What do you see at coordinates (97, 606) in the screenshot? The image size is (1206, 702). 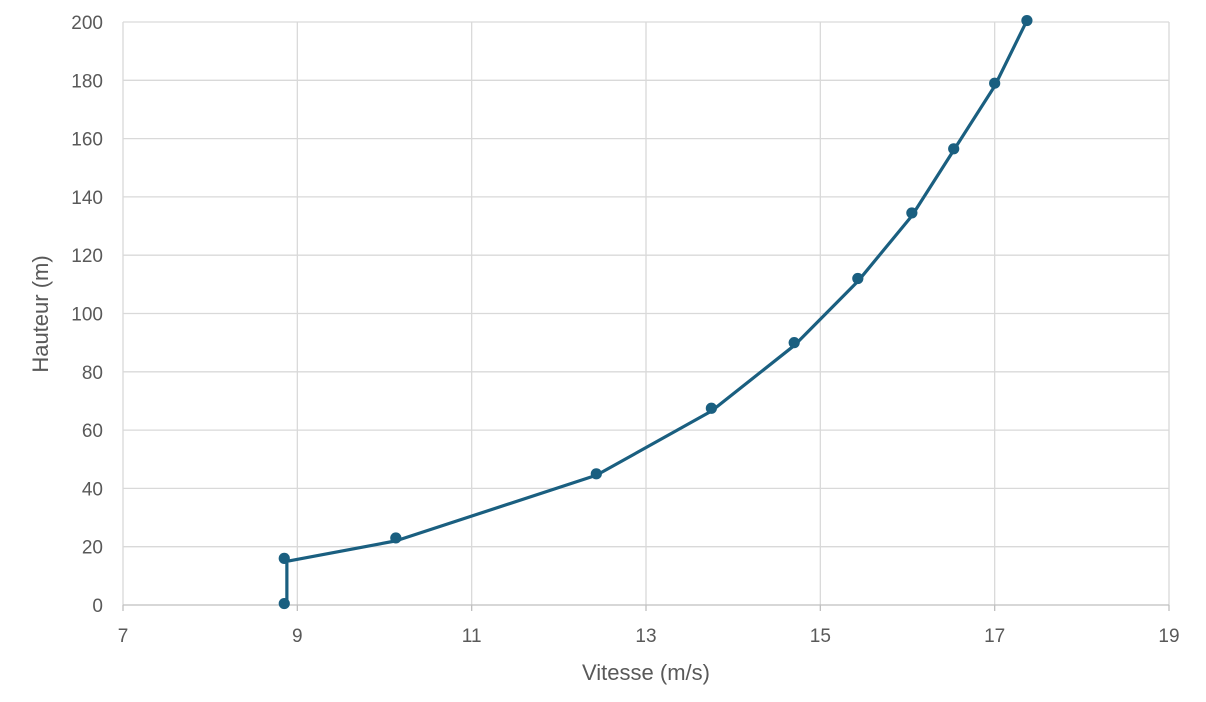 I see `y-tick-label: 0` at bounding box center [97, 606].